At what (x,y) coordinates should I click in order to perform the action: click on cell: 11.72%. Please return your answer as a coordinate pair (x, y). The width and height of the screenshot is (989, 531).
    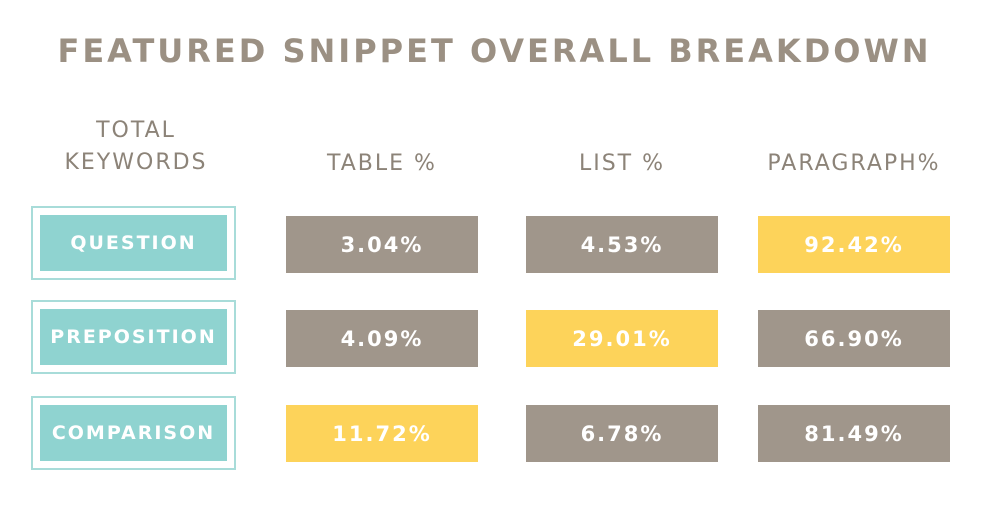
    Looking at the image, I should click on (382, 433).